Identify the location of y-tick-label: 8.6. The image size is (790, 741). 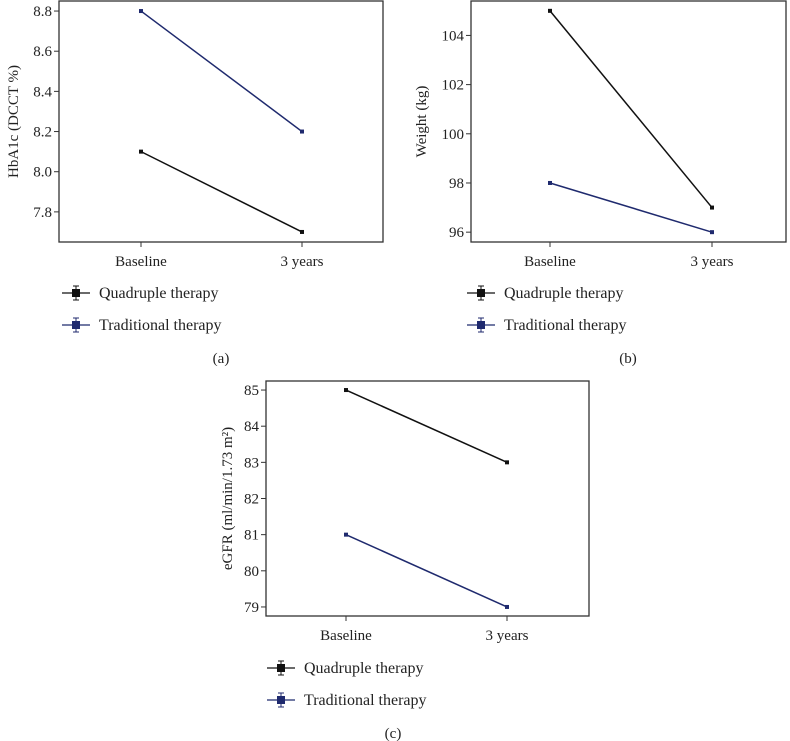
(42, 52).